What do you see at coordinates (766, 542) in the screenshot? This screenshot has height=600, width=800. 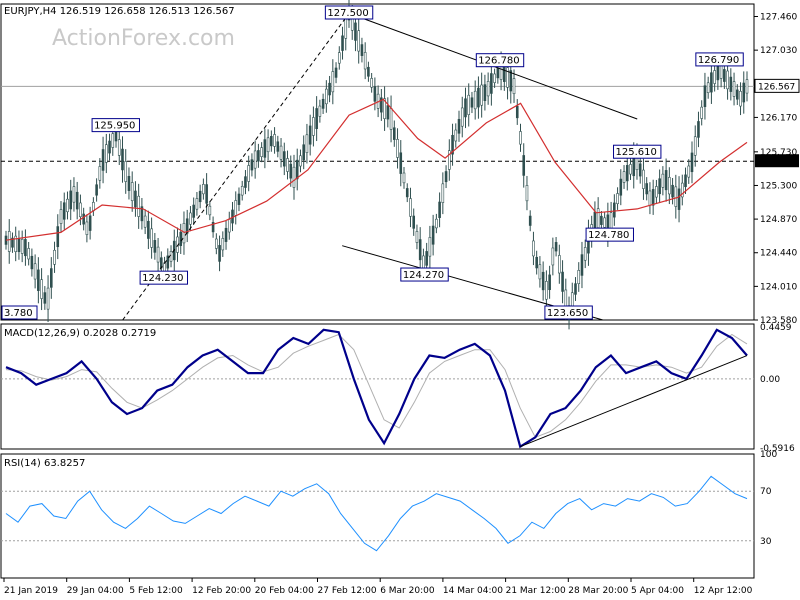 I see `rsi-y-tick-label: 30` at bounding box center [766, 542].